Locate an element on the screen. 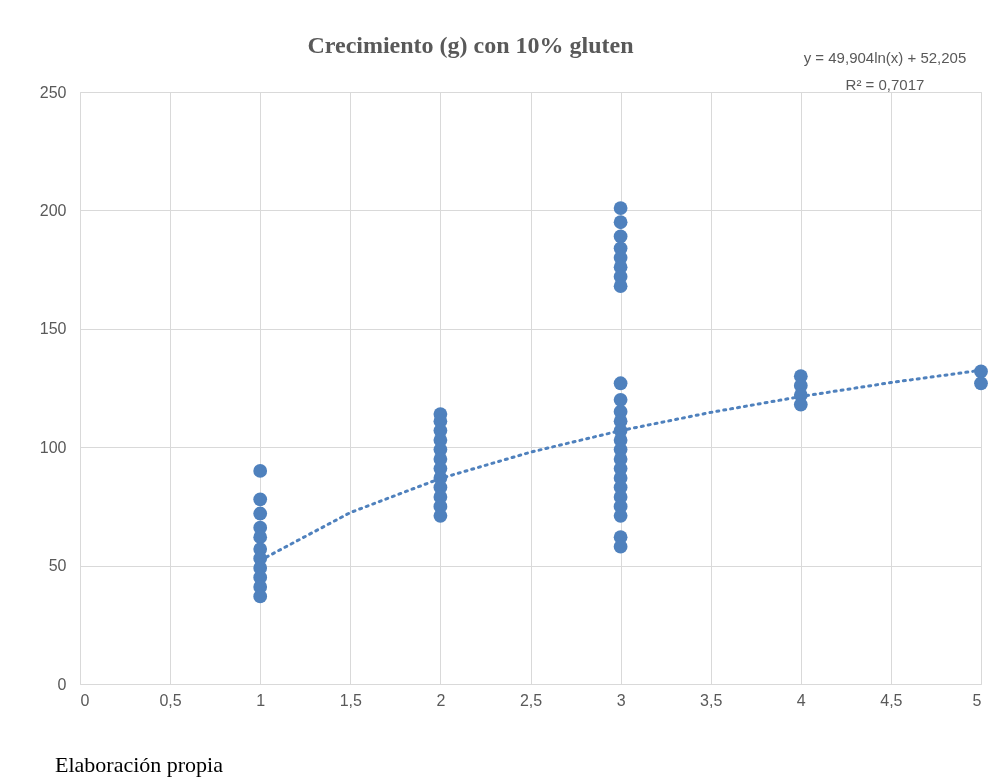 The height and width of the screenshot is (780, 1006). y-tick-label: 0 is located at coordinates (62, 684).